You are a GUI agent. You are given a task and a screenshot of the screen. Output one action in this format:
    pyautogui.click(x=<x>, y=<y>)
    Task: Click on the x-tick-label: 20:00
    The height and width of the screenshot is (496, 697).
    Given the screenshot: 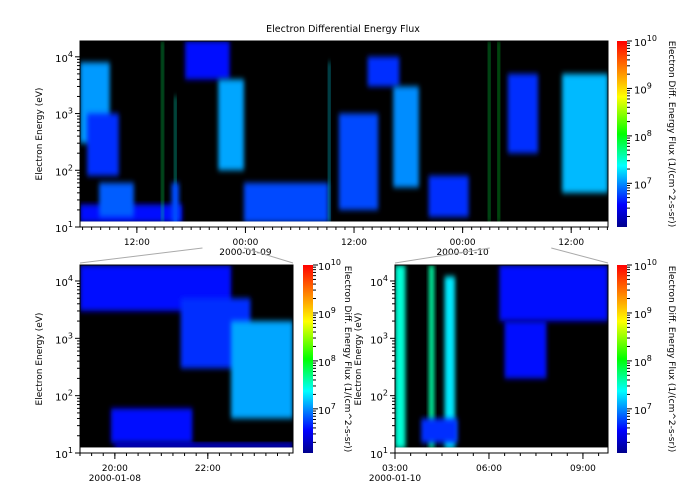 What is the action you would take?
    pyautogui.click(x=115, y=469)
    